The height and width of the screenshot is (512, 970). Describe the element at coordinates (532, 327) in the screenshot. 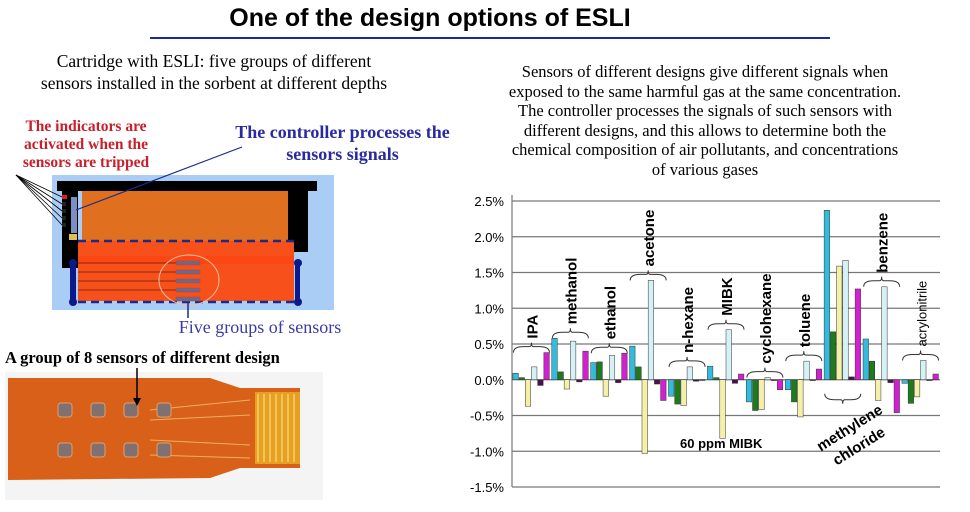

I see `category-label: IPA` at that location.